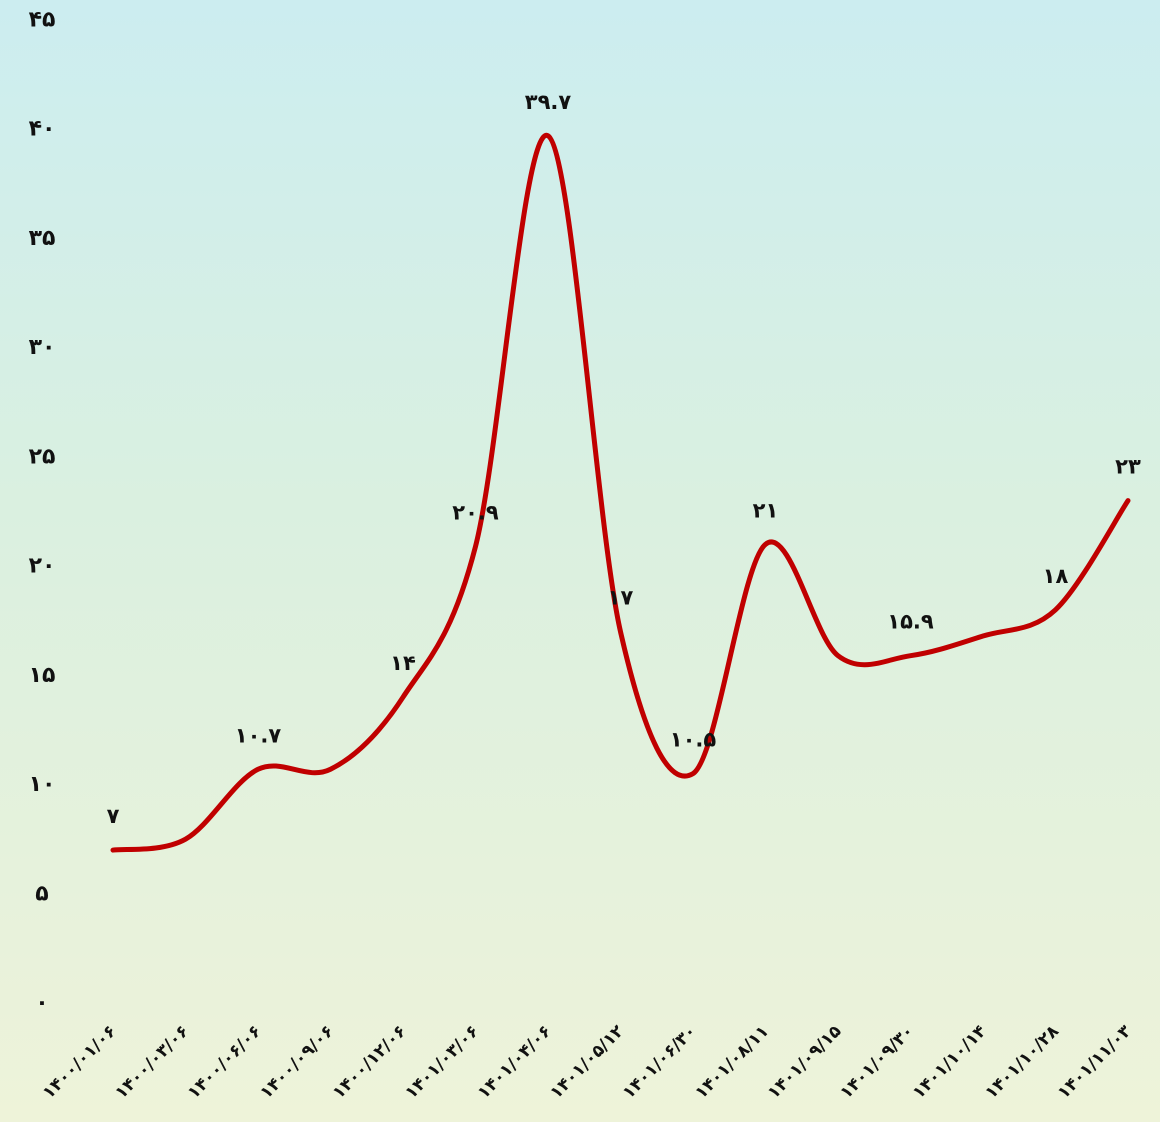 The image size is (1160, 1122). I want to click on x-tick-label: ۱۴۰۰/۰۶/۰۶, so click(225, 1062).